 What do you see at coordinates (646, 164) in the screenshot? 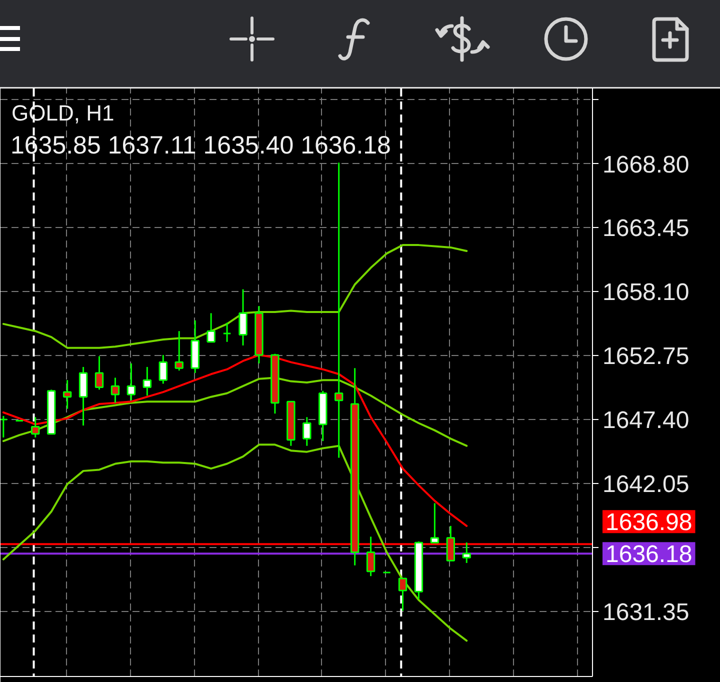
I see `y-tick-label: 1668.80` at bounding box center [646, 164].